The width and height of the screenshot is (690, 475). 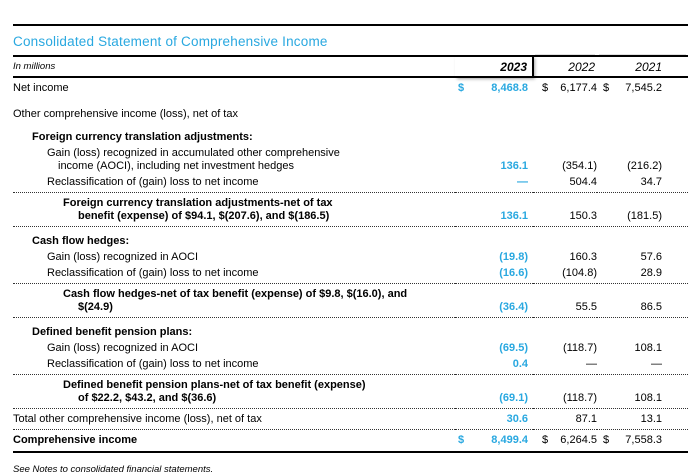 I want to click on value-2023: (16.6), so click(x=494, y=275).